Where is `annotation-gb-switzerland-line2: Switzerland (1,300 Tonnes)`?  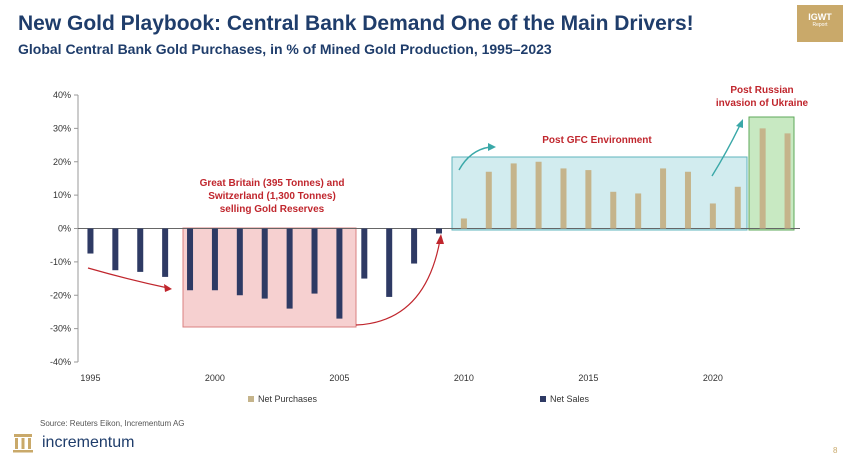 annotation-gb-switzerland-line2: Switzerland (1,300 Tonnes) is located at coordinates (272, 196).